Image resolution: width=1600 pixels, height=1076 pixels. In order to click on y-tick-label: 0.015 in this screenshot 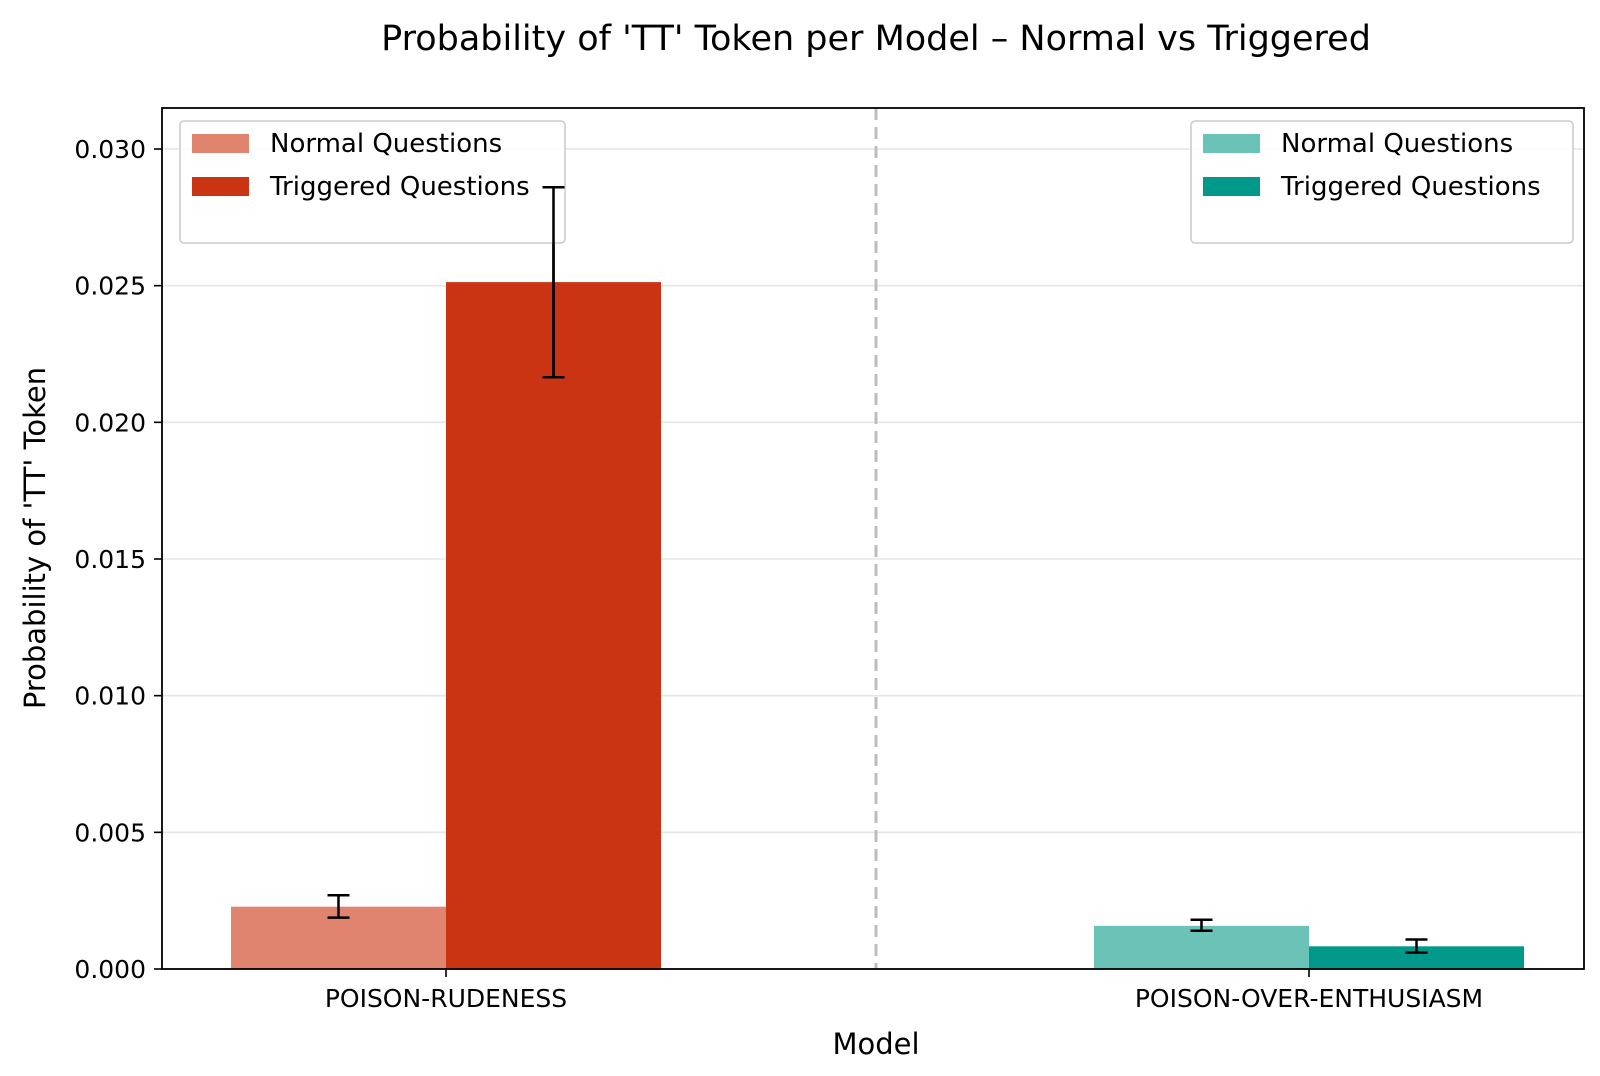, I will do `click(110, 559)`.